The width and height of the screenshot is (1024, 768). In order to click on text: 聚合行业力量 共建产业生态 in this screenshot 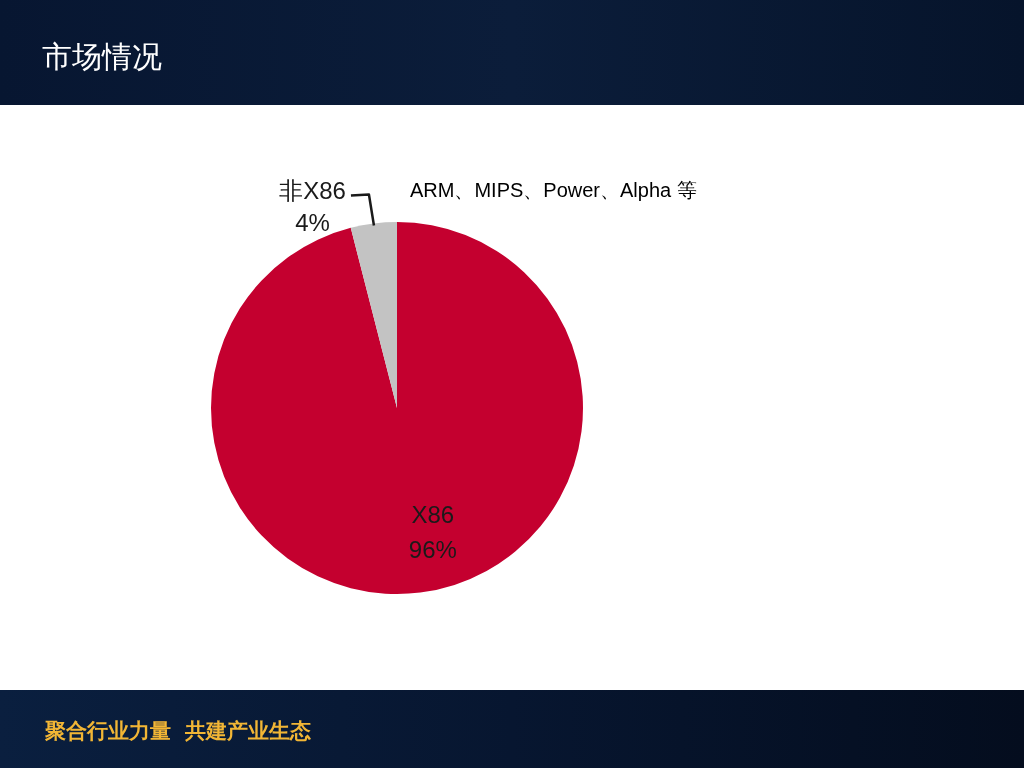, I will do `click(178, 731)`.